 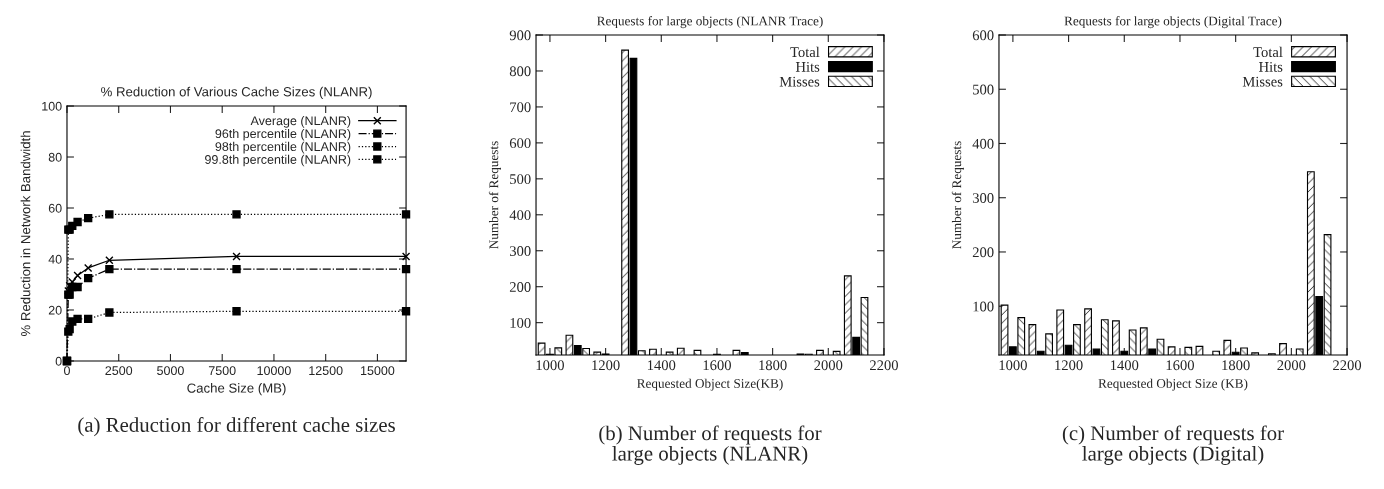 What do you see at coordinates (55, 310) in the screenshot?
I see `y-tick-label: 20` at bounding box center [55, 310].